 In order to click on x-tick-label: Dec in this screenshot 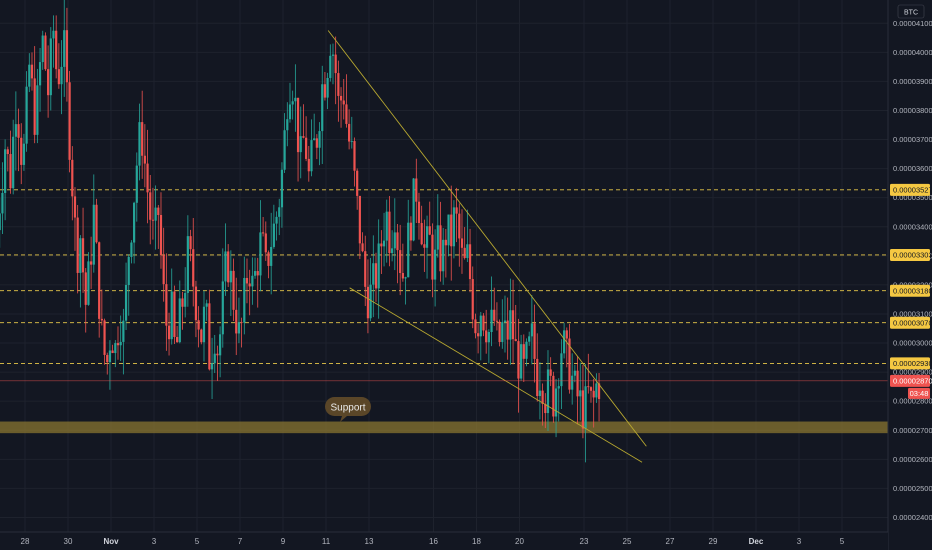, I will do `click(756, 541)`.